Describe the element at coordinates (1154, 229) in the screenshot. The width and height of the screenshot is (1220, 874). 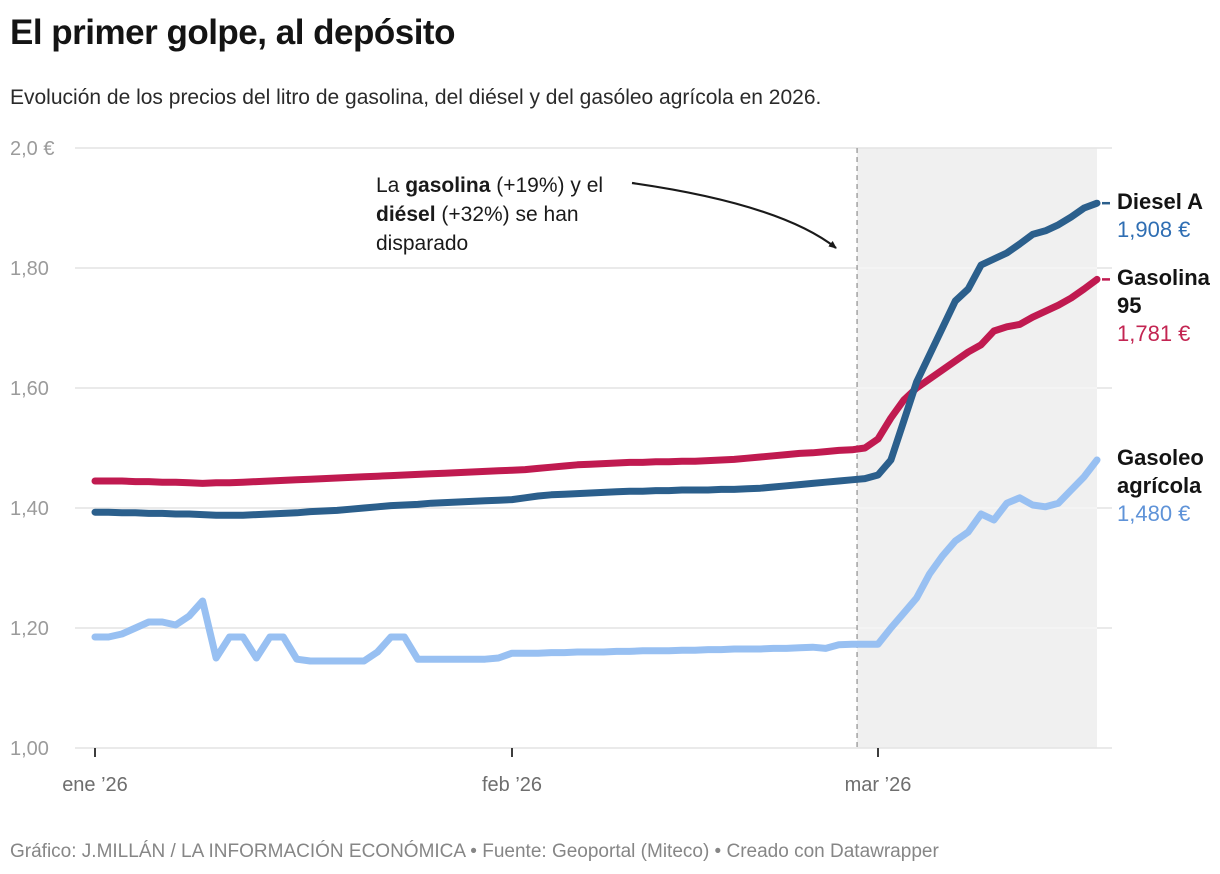
I see `series-value-diesel: 1,908 €` at that location.